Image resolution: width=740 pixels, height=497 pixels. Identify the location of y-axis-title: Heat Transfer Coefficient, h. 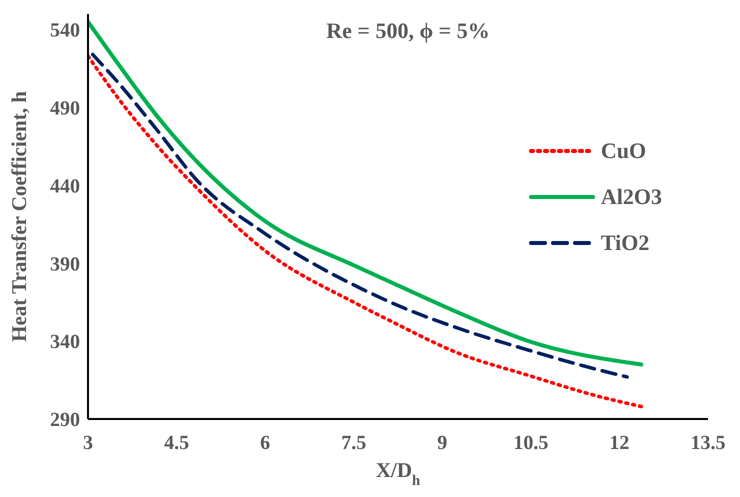
(19, 216).